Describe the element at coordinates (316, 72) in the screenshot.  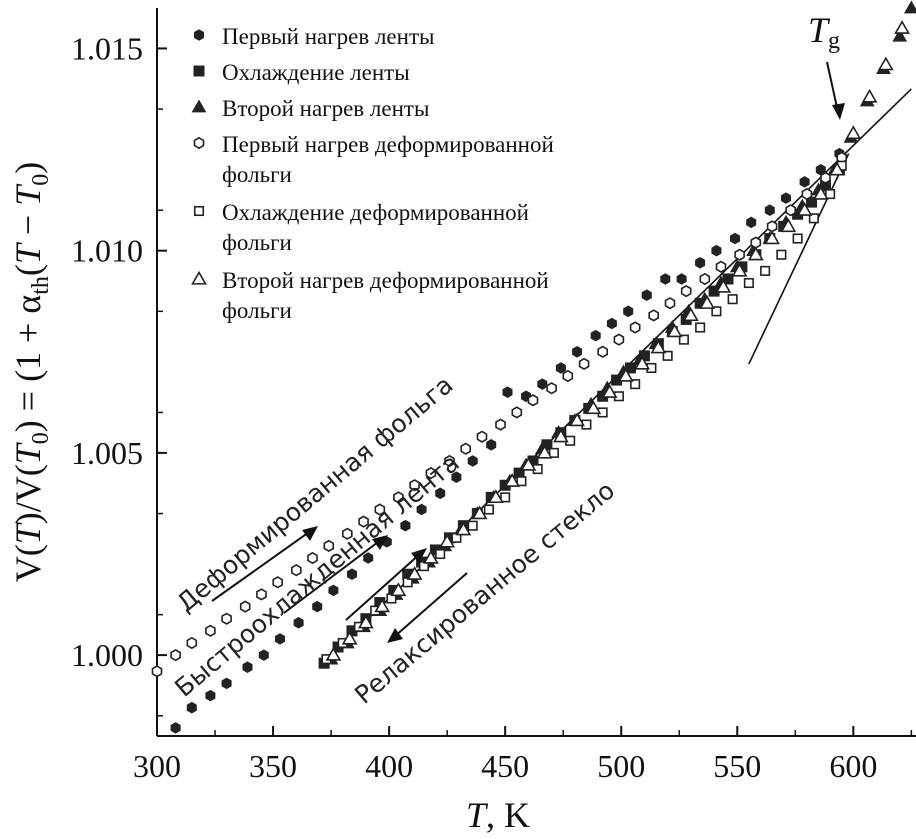
I see `legend-label: Охлаждение ленты` at that location.